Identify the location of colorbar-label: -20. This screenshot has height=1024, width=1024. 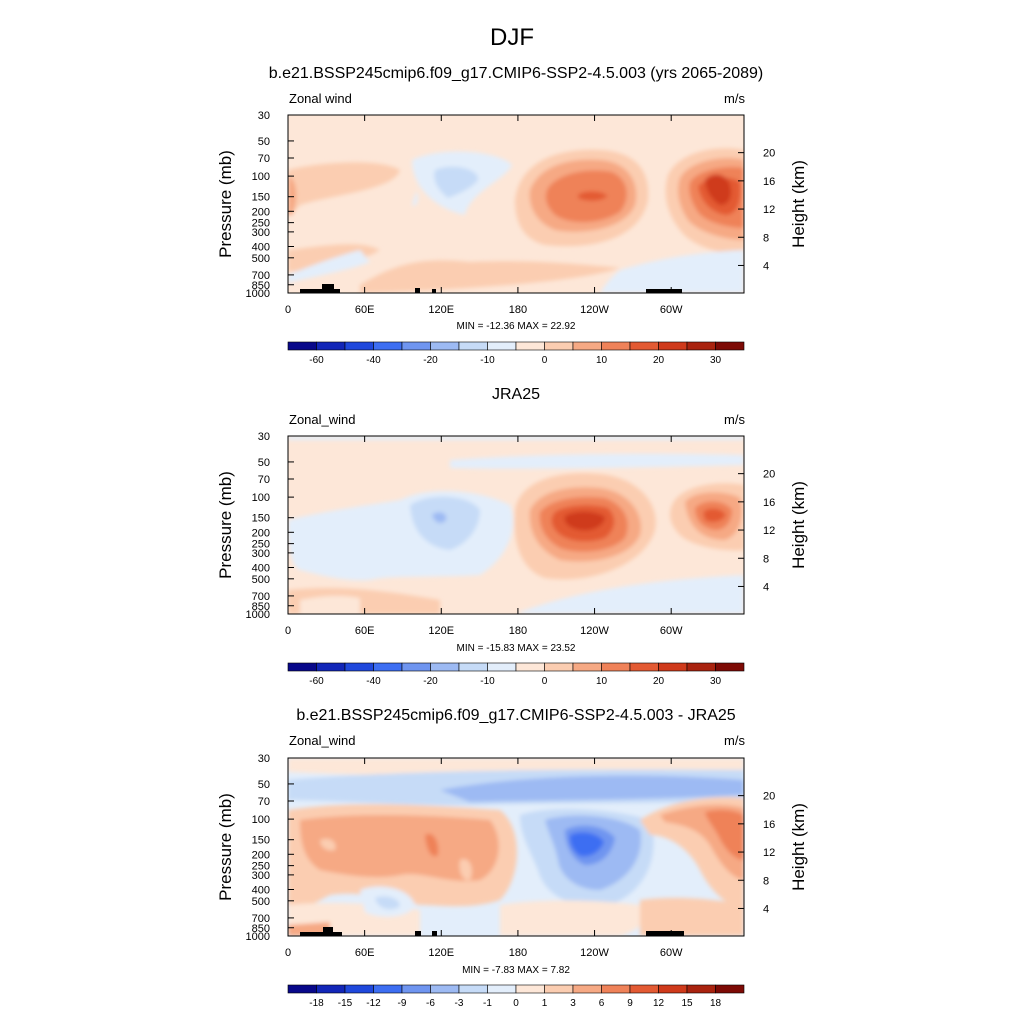
(430, 681).